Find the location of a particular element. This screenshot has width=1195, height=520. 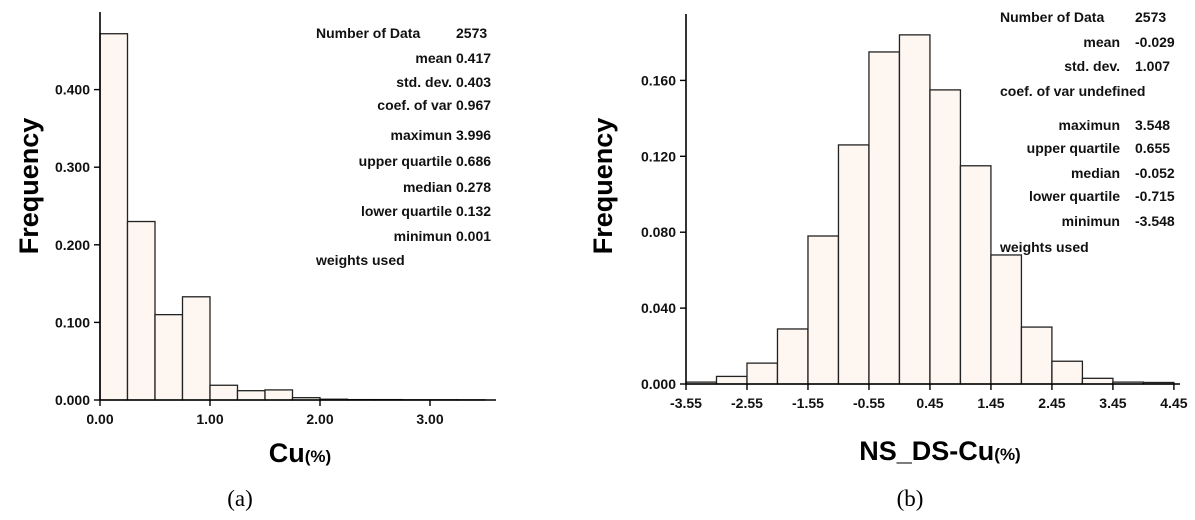

stat-row-a-0: Number of Data 2573 is located at coordinates (401, 33).